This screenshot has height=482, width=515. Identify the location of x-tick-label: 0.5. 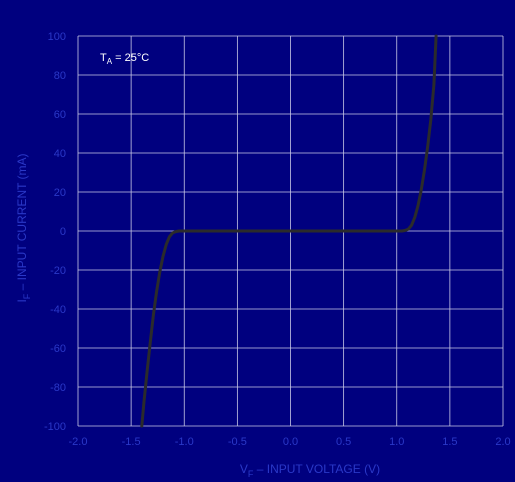
(343, 442).